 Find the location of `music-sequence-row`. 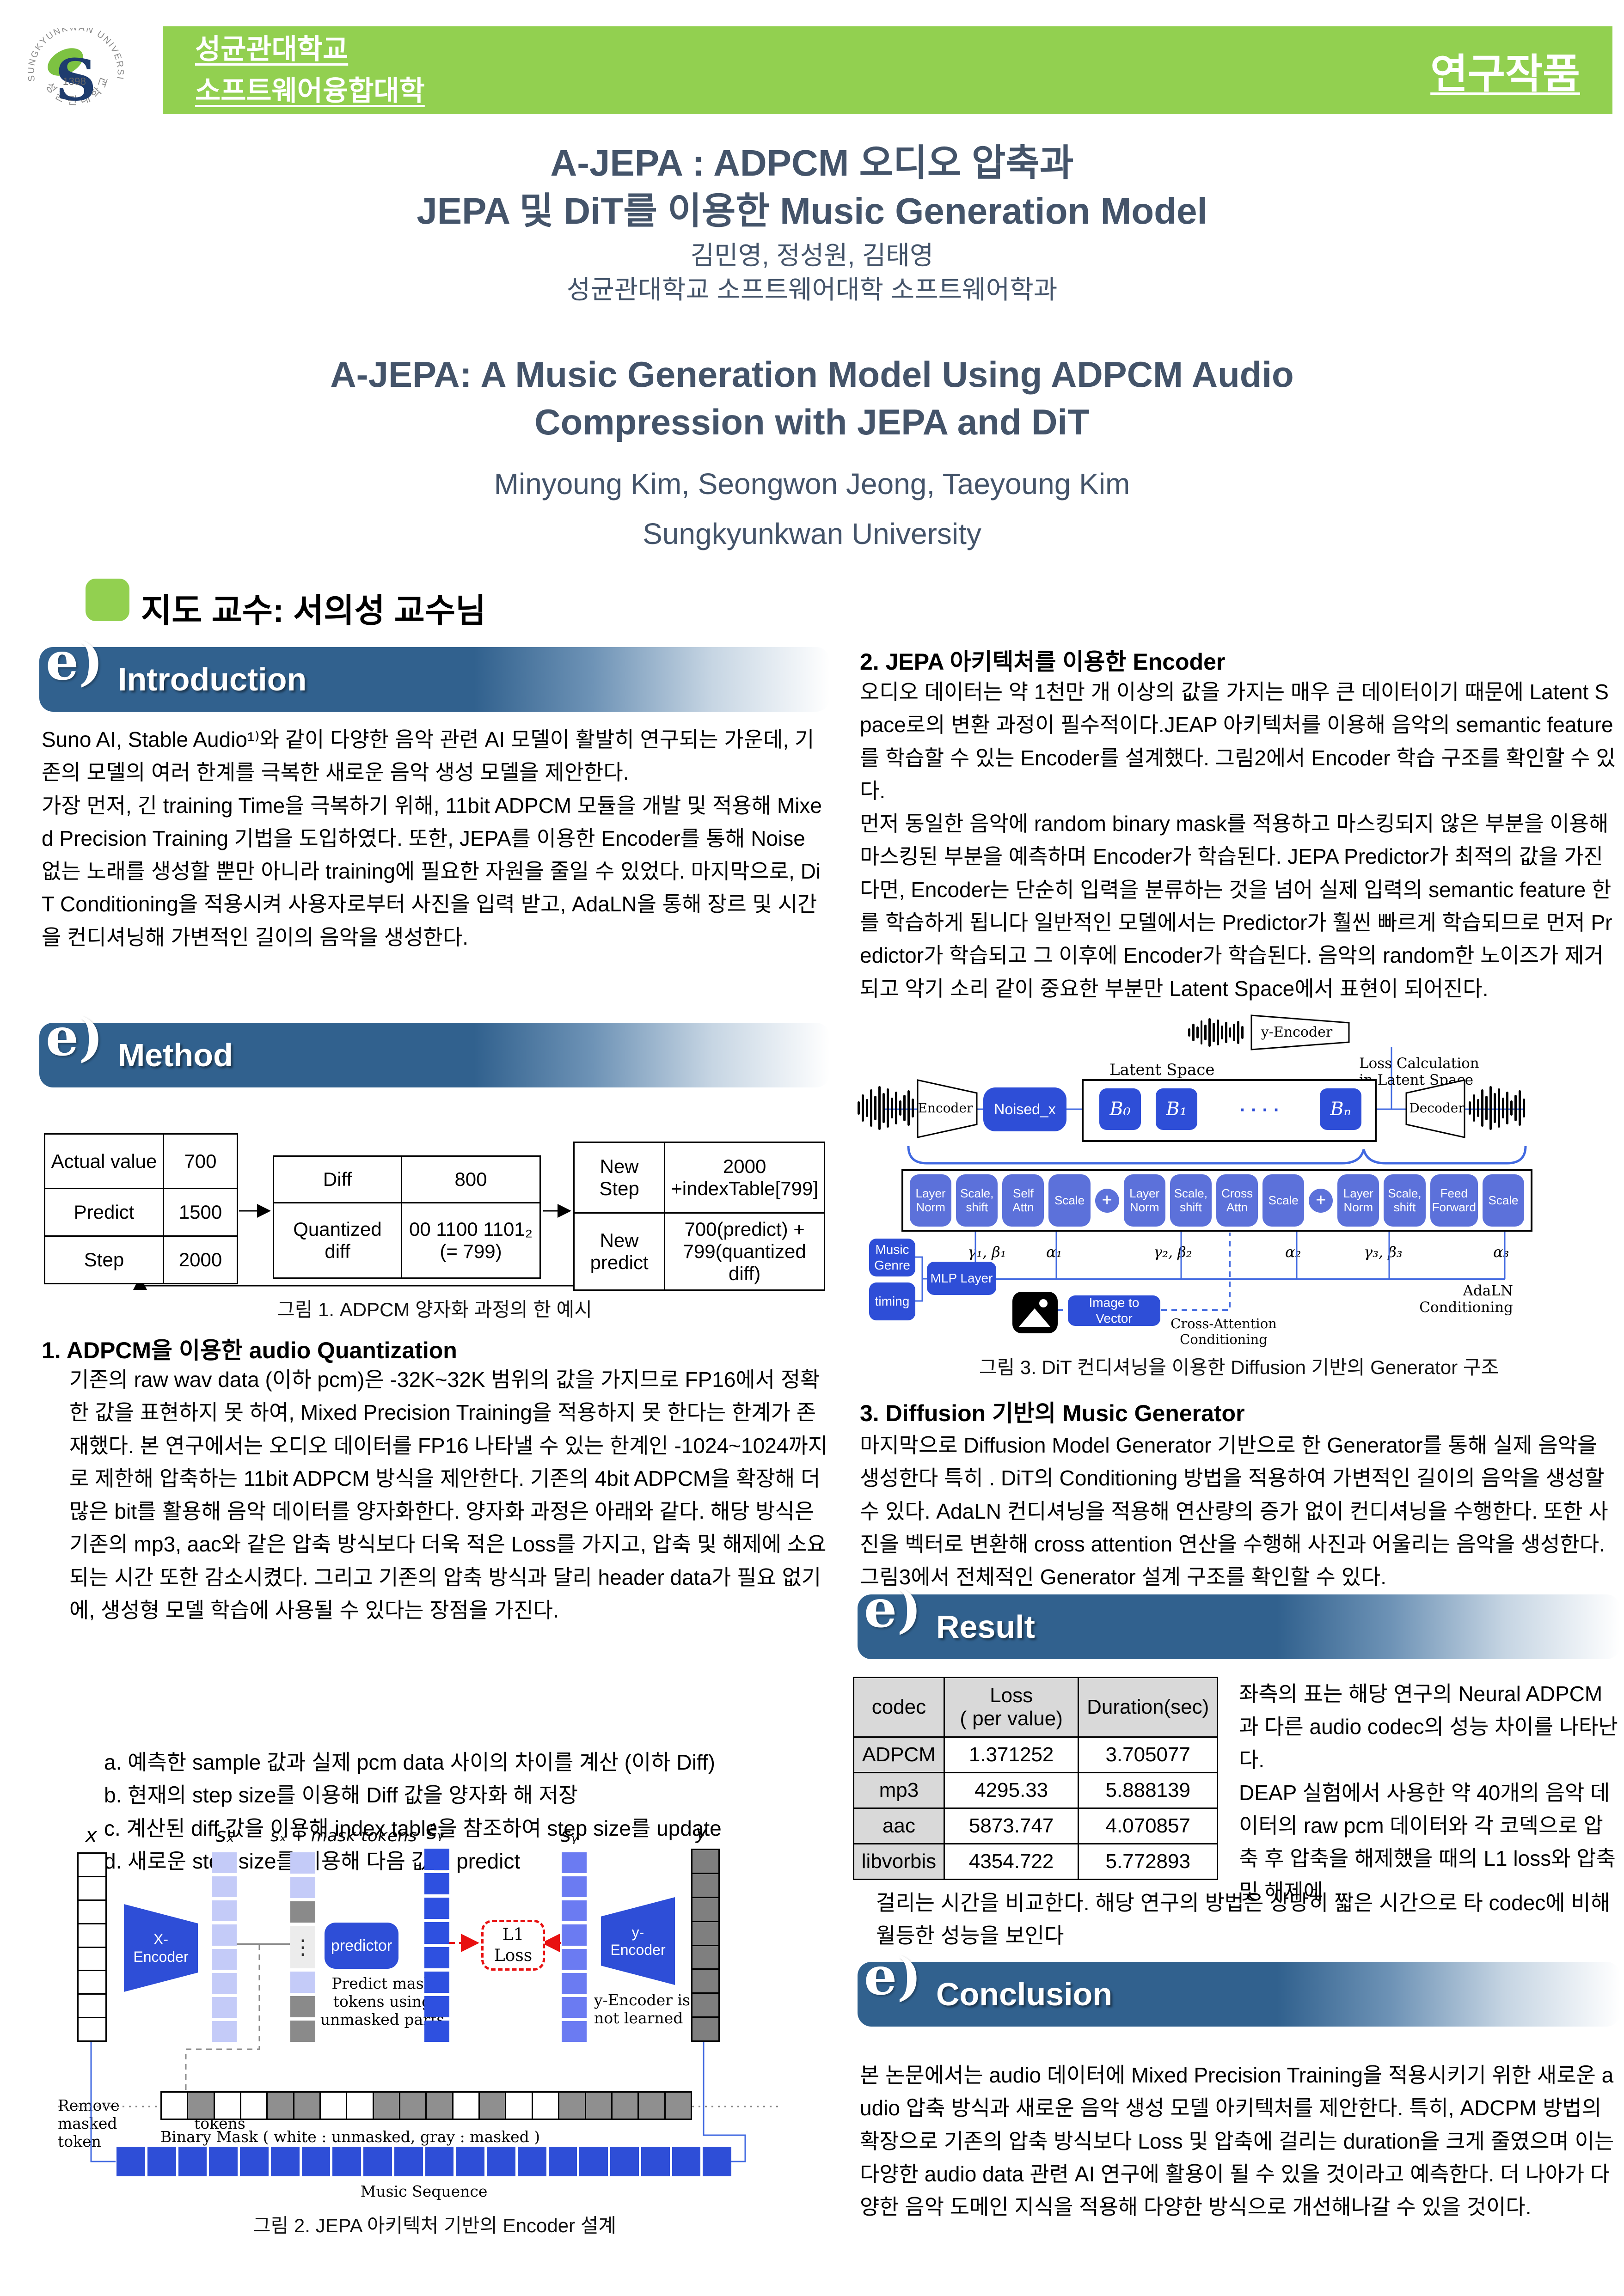

music-sequence-row is located at coordinates (423, 2162).